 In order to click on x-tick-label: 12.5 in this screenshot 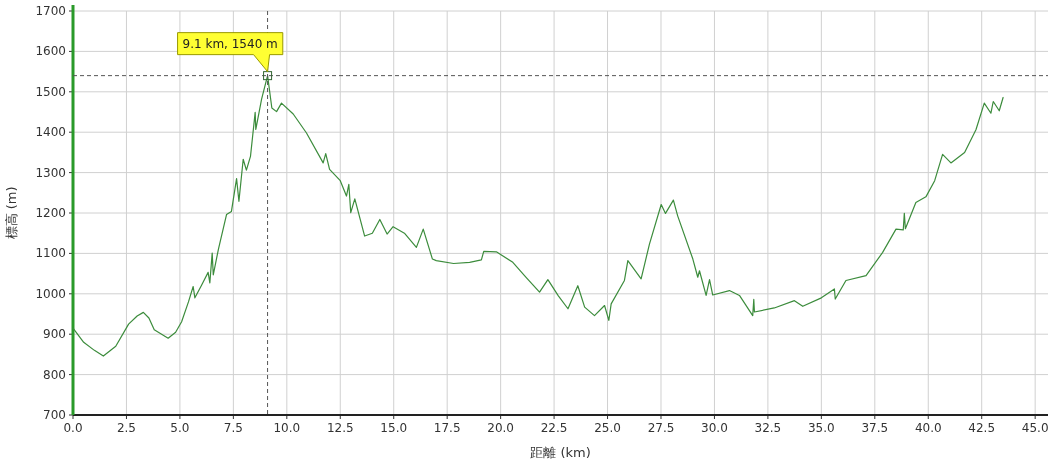, I will do `click(340, 428)`.